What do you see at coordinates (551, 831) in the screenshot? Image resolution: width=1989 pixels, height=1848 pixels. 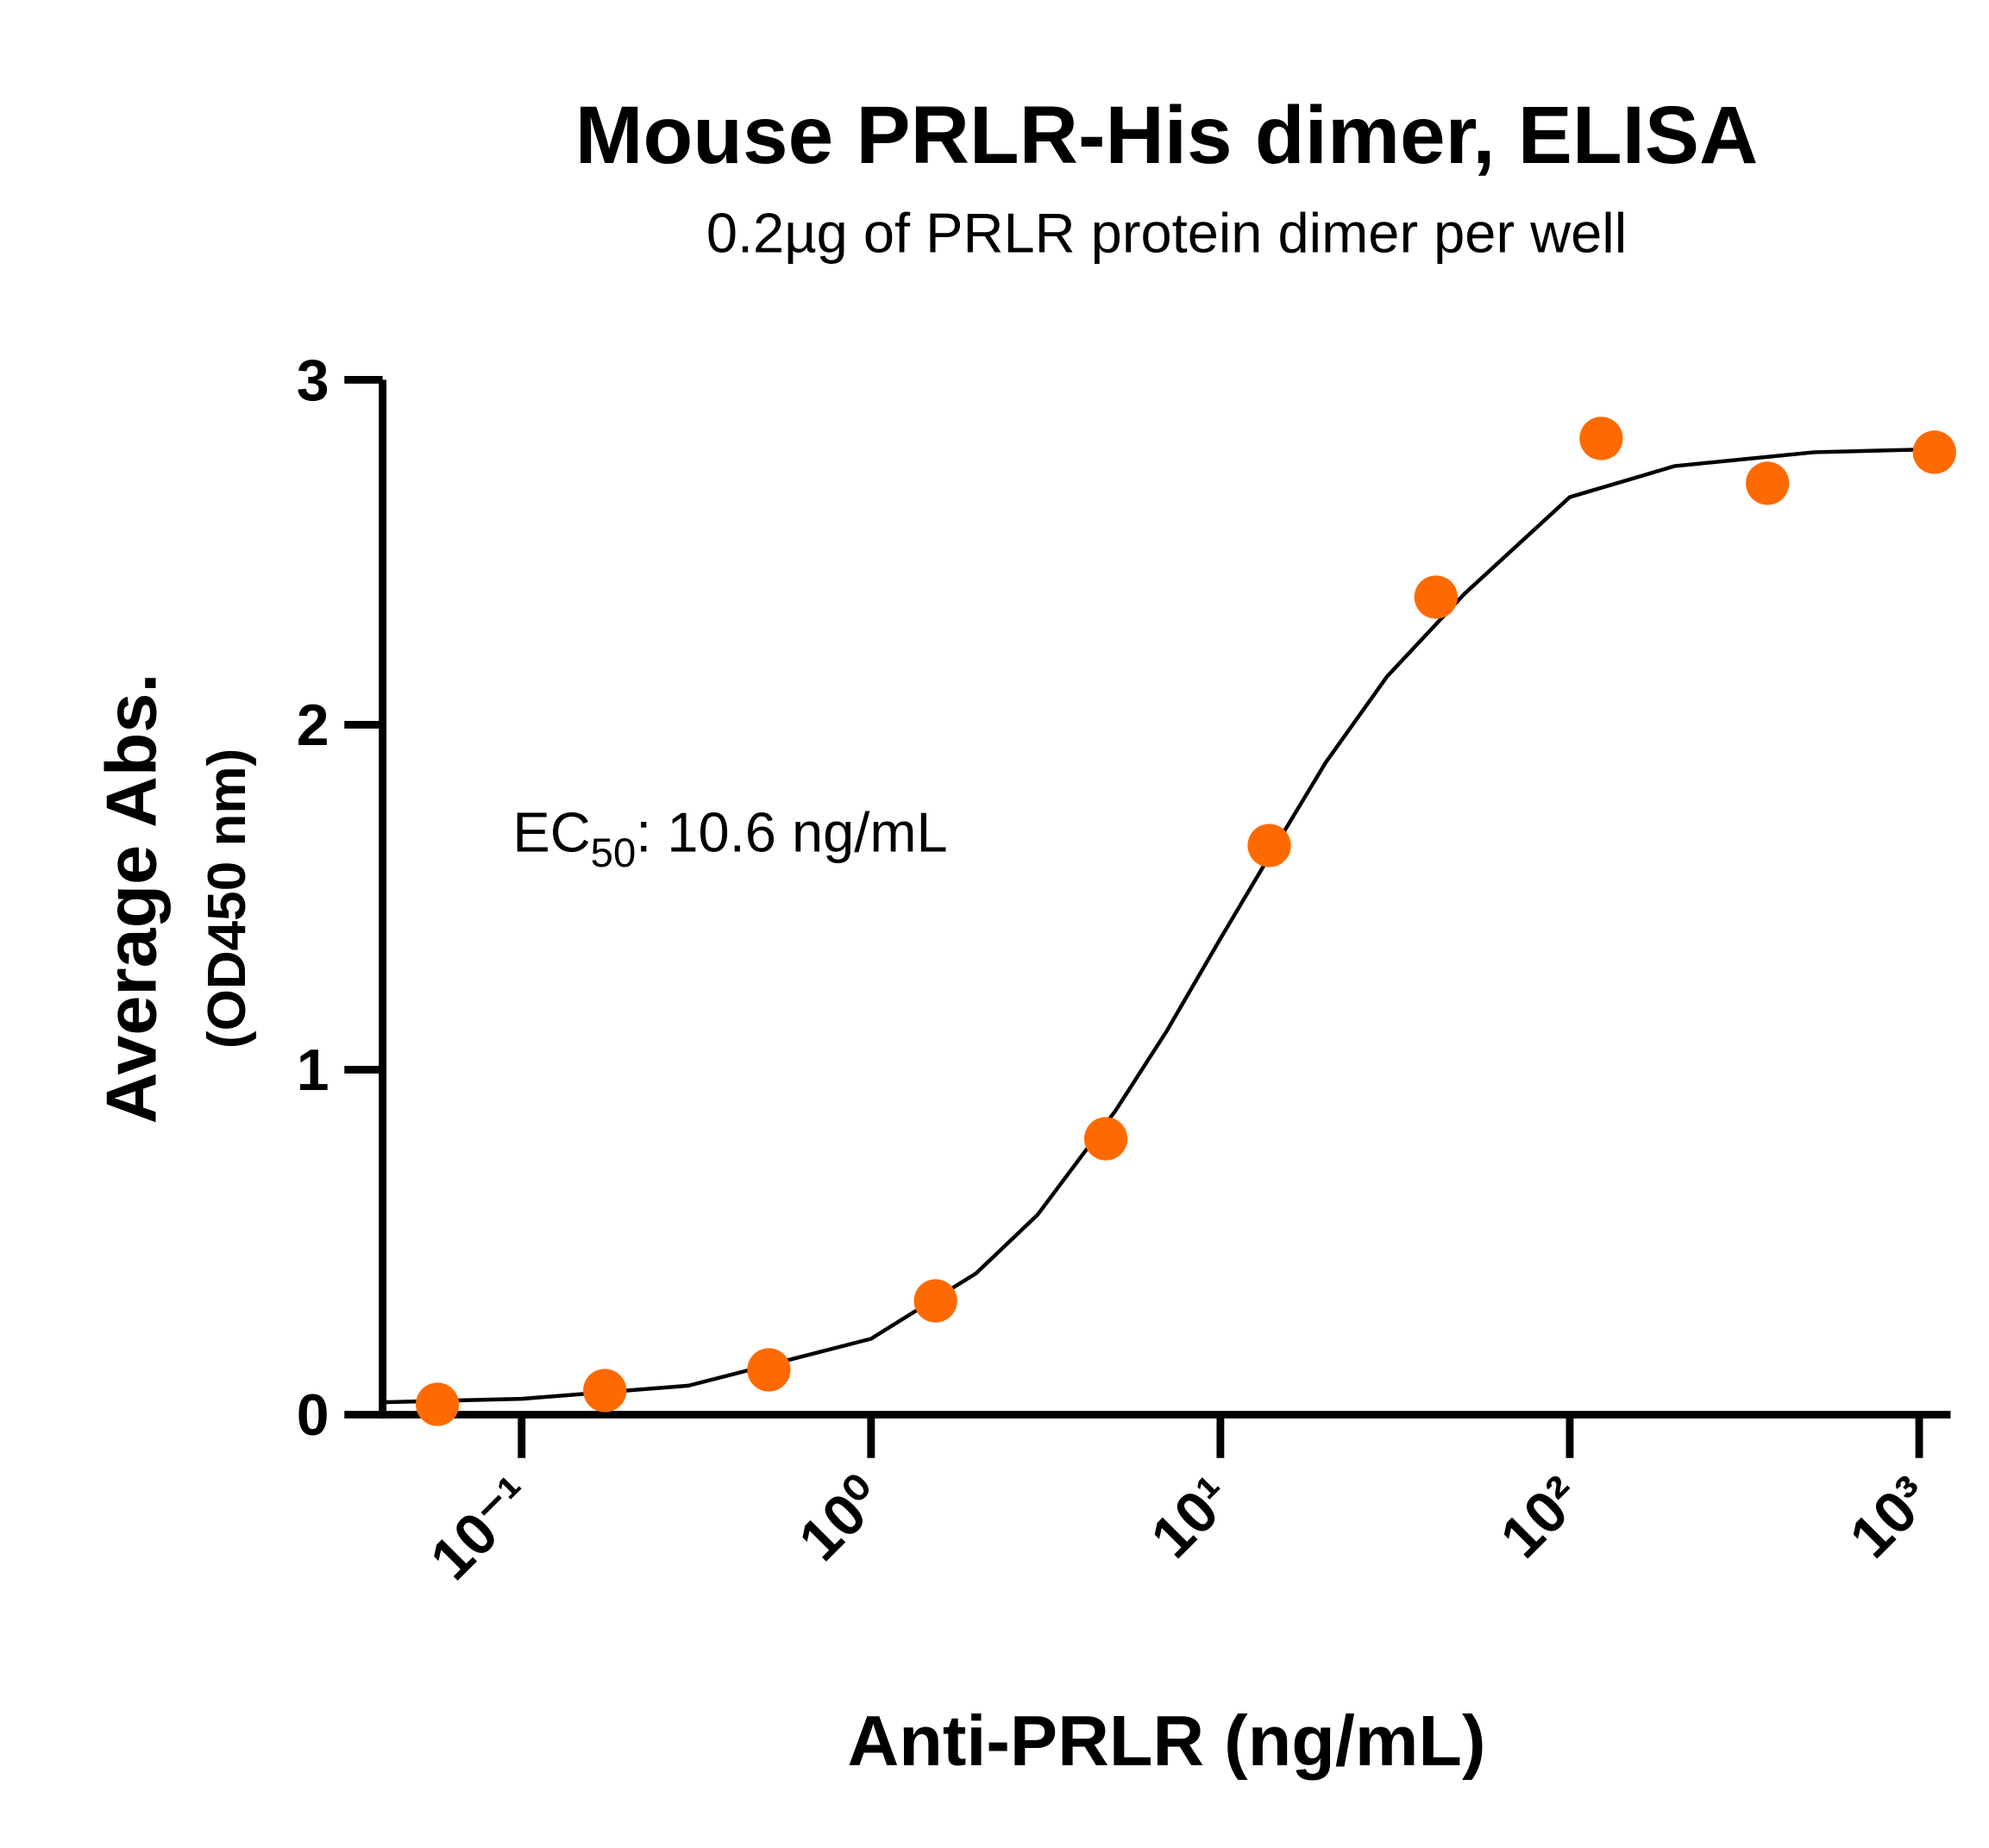 I see `annotation-text: EC` at bounding box center [551, 831].